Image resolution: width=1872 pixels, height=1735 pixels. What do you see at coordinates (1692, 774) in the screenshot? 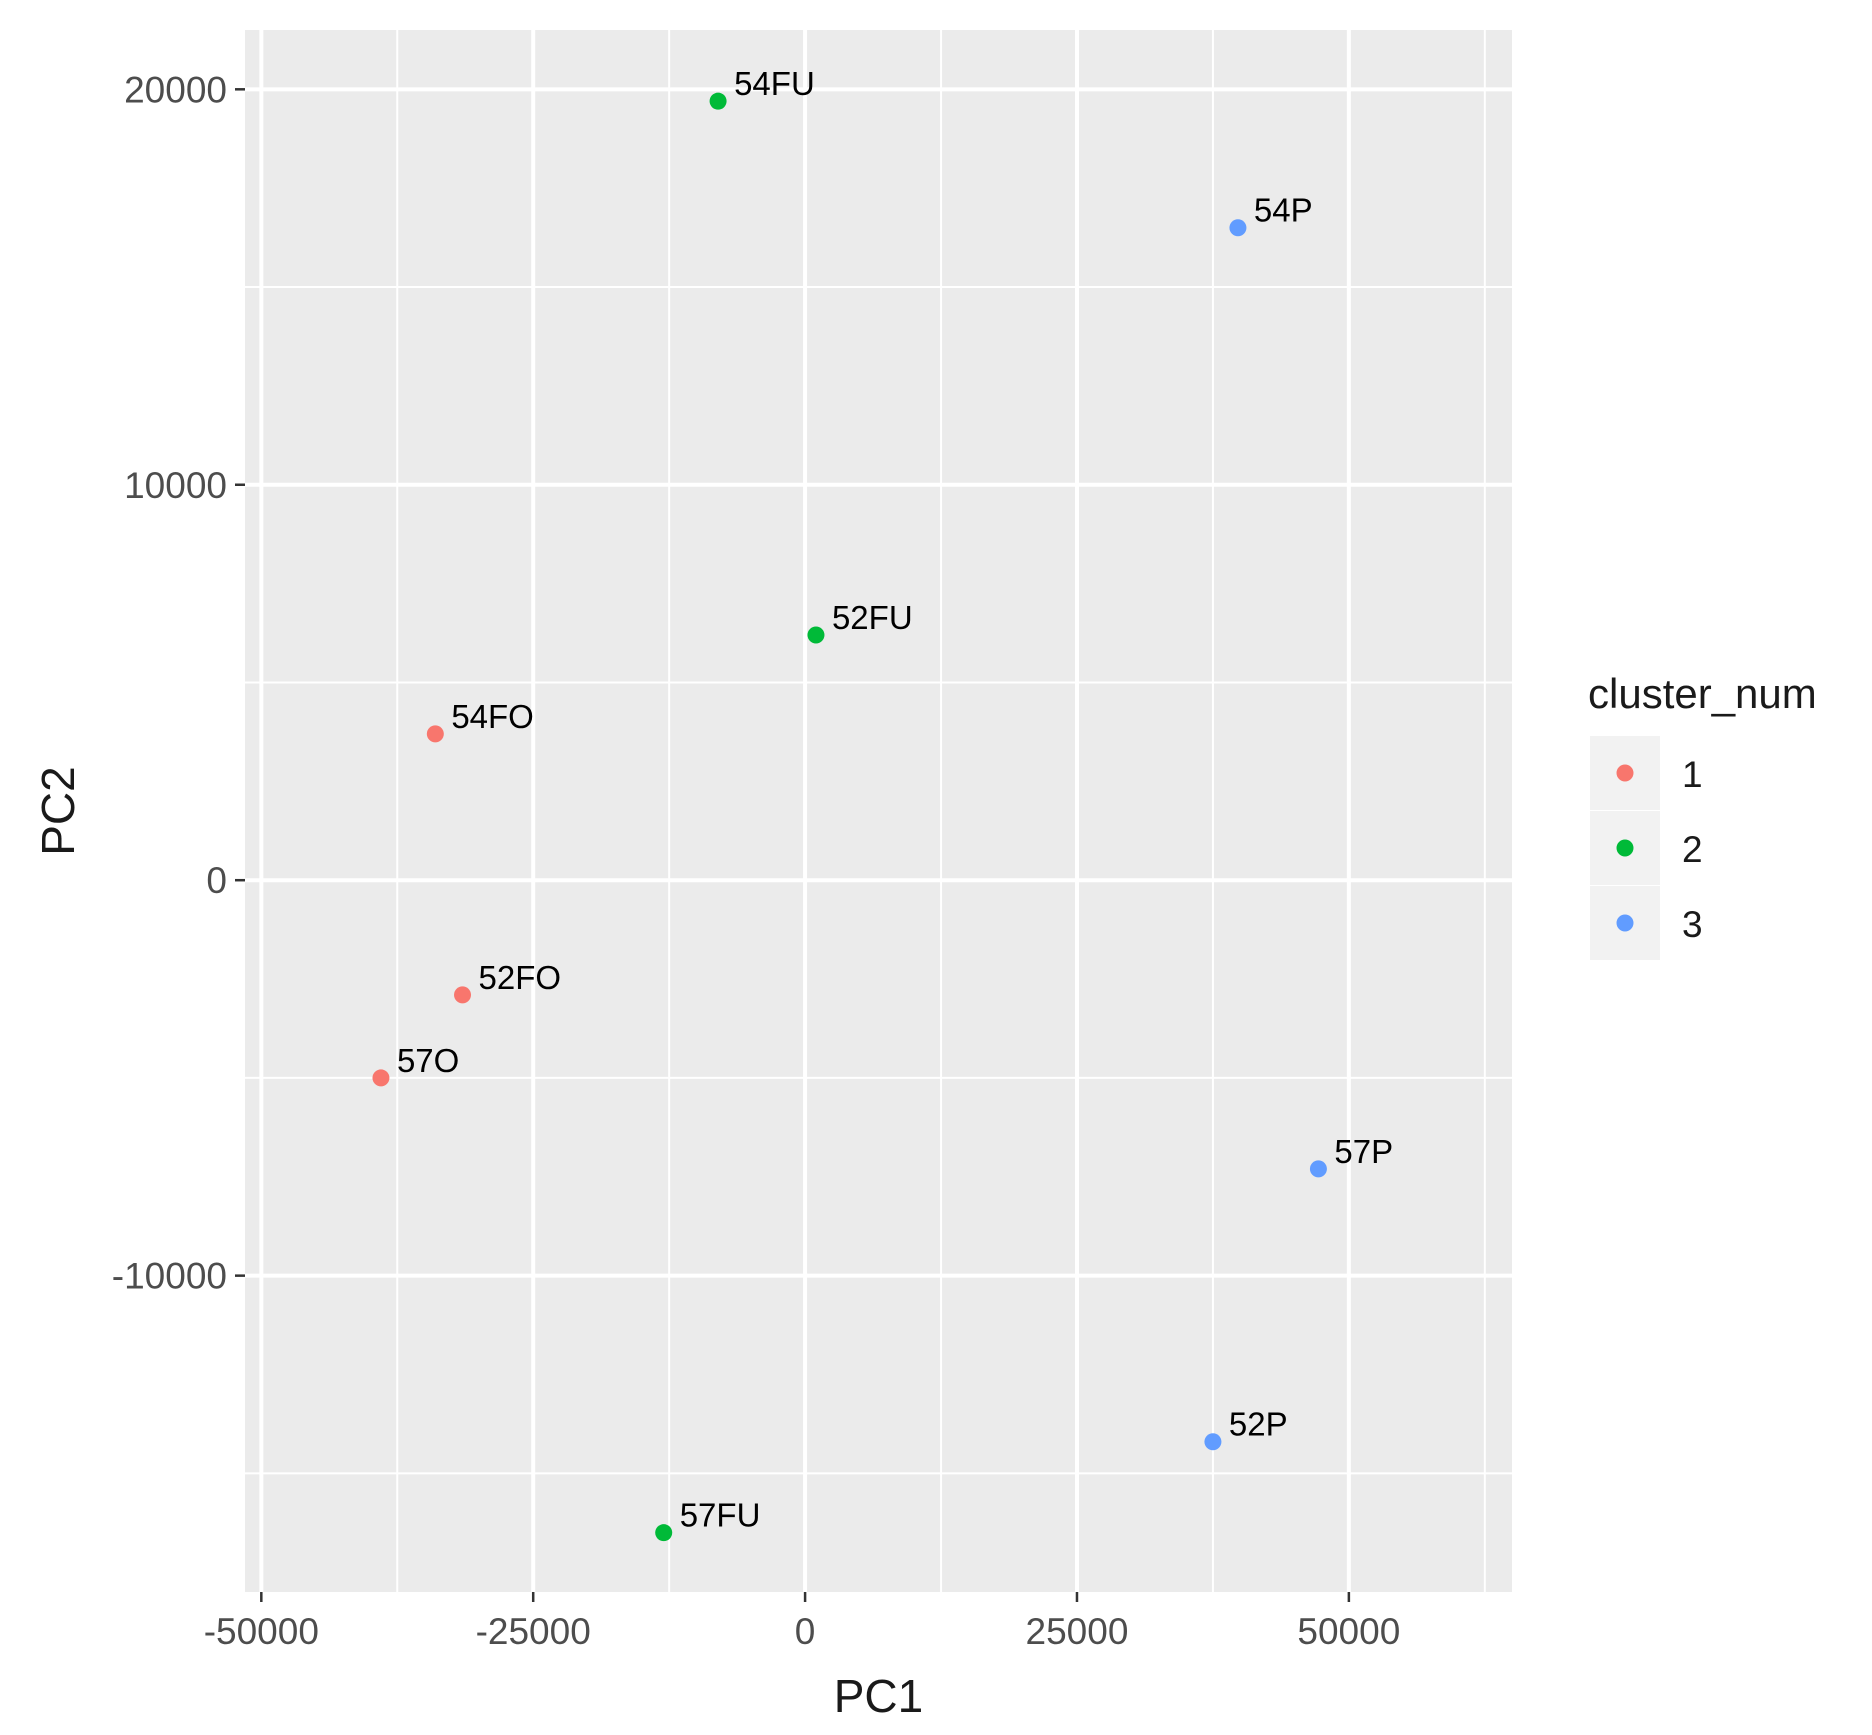
I see `legend-label: 1` at bounding box center [1692, 774].